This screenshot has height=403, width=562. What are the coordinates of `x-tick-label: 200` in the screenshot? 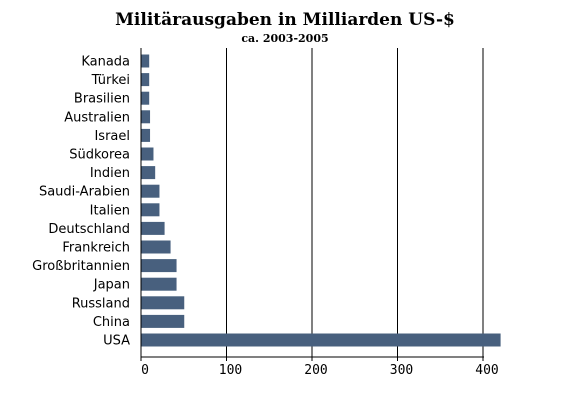 It's located at (315, 370).